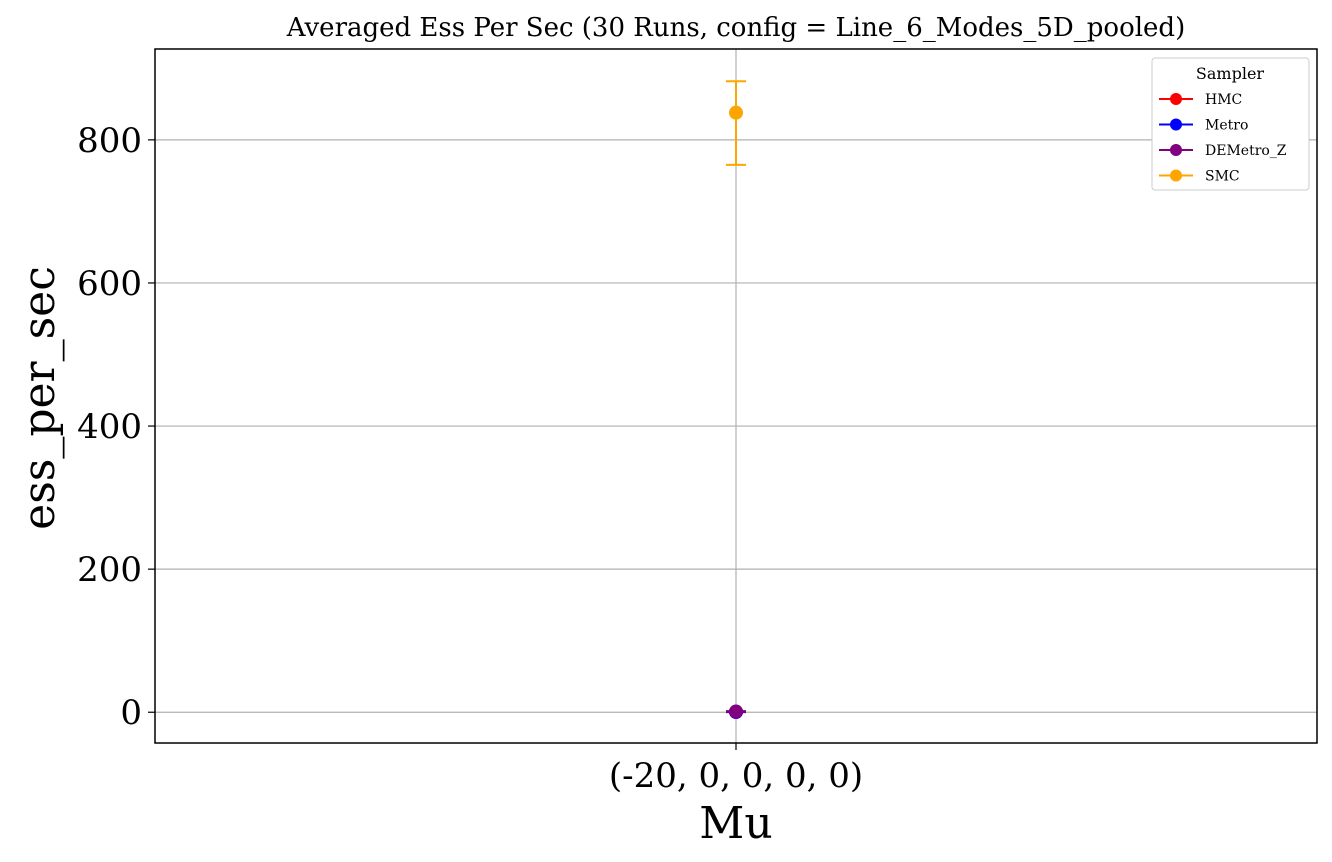 This screenshot has width=1332, height=862. What do you see at coordinates (736, 400) in the screenshot?
I see `data-series` at bounding box center [736, 400].